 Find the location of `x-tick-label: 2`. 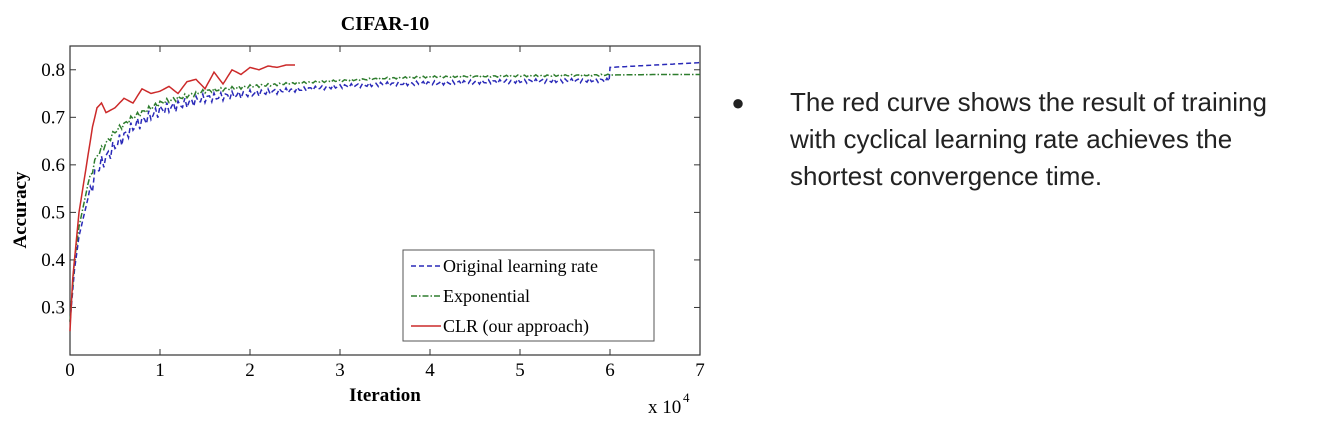

x-tick-label: 2 is located at coordinates (250, 370).